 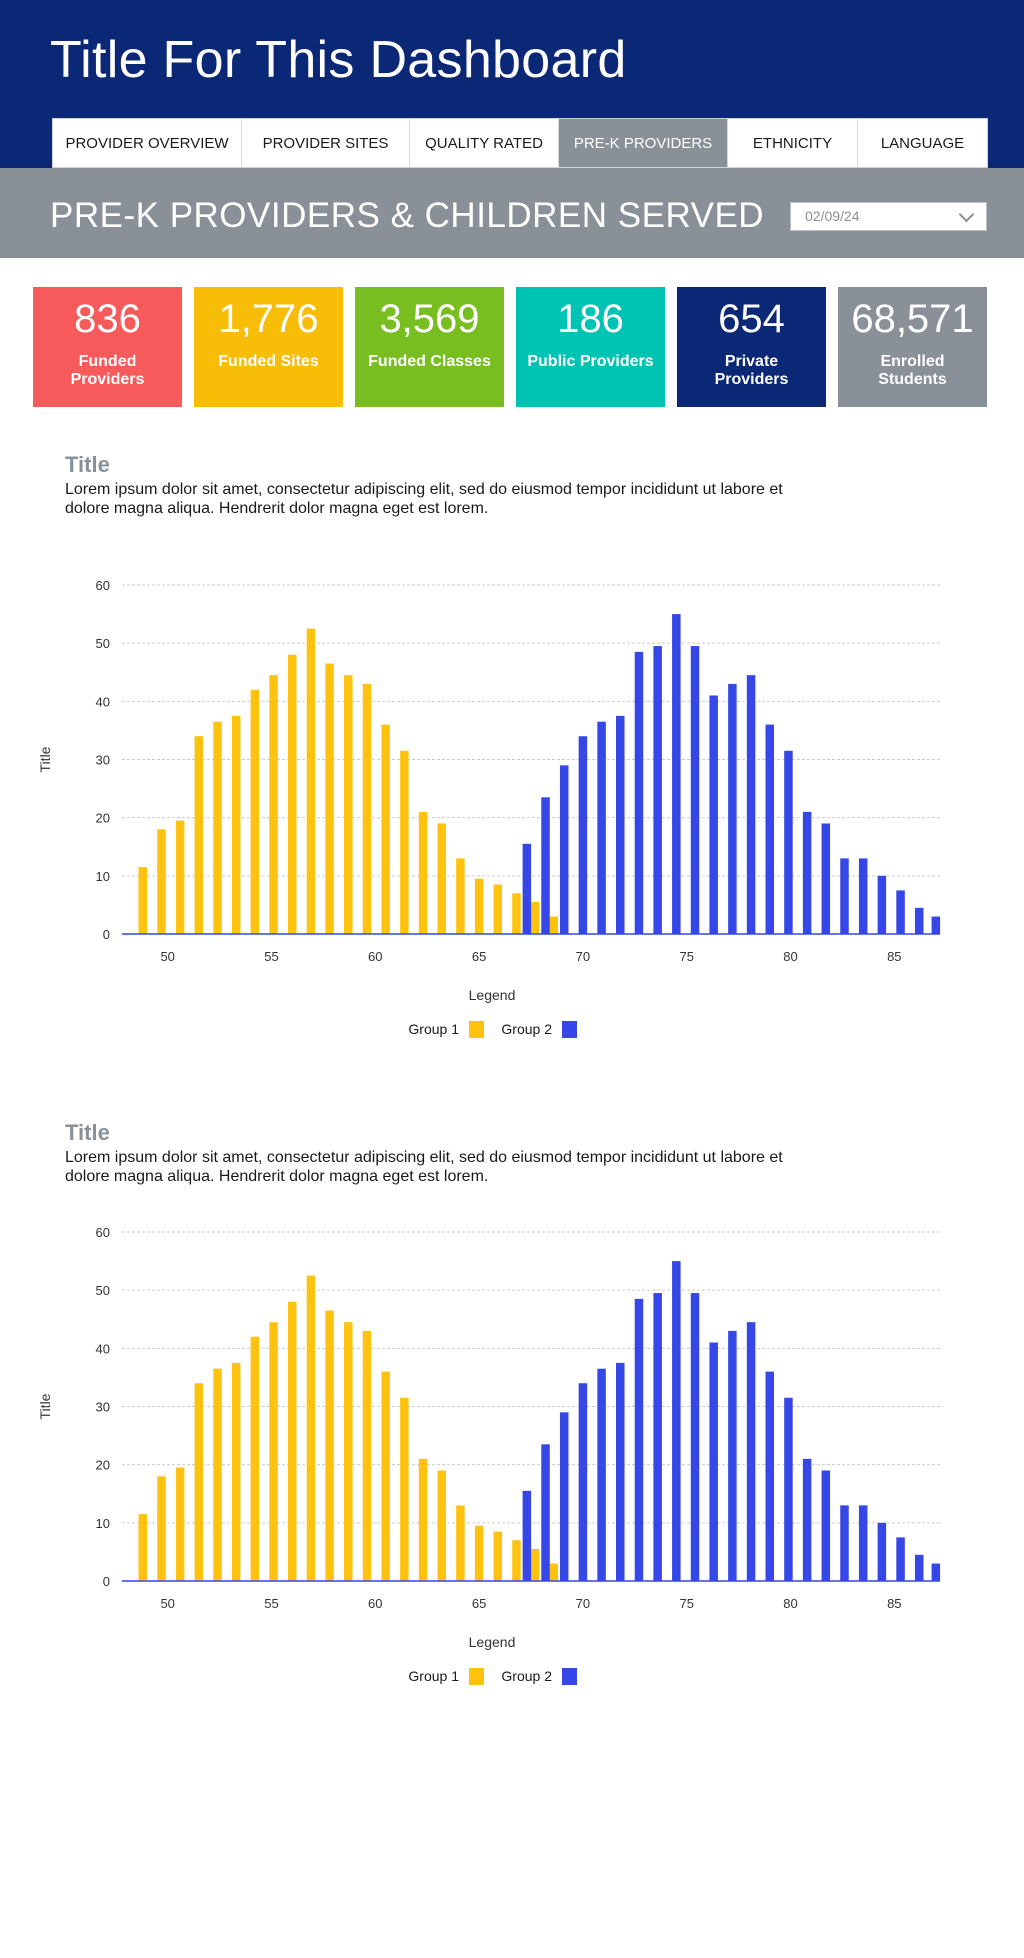 I want to click on y-tick-label: 10, so click(x=103, y=876).